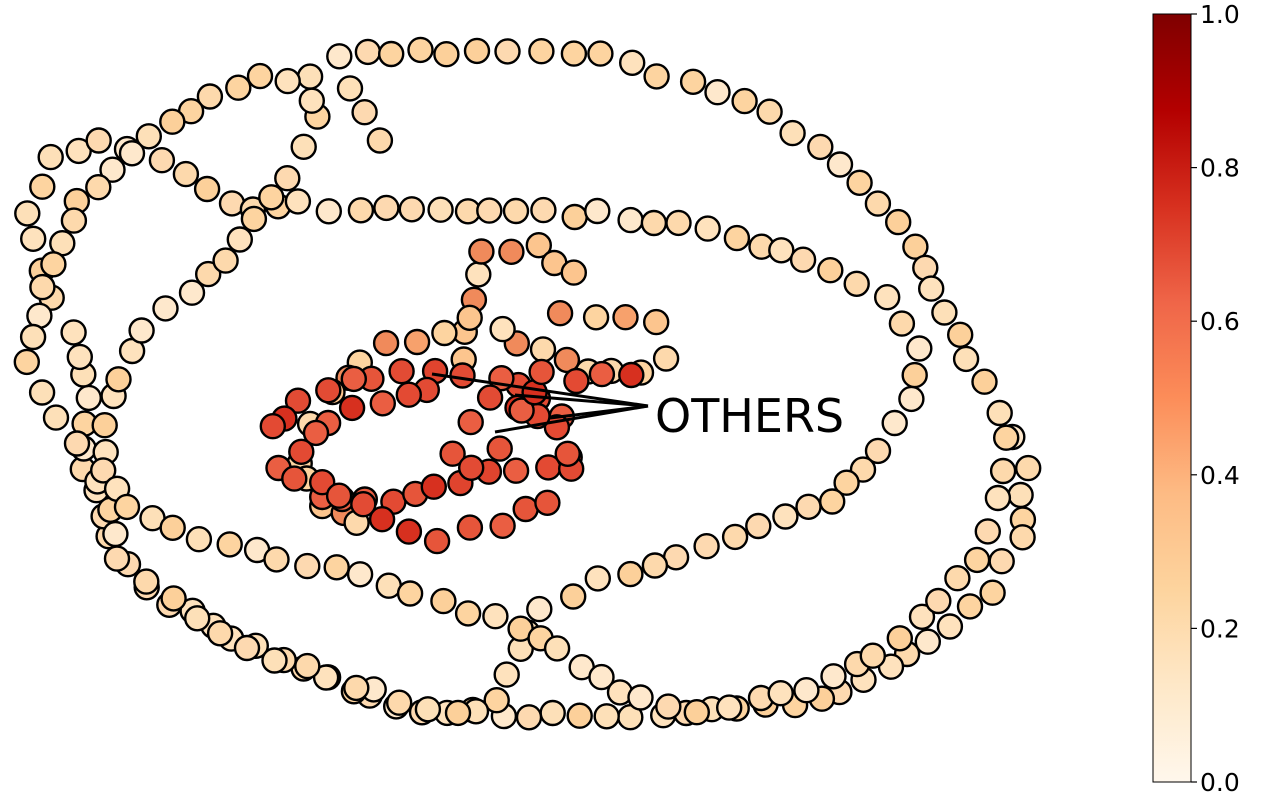 Image resolution: width=1267 pixels, height=807 pixels. What do you see at coordinates (1215, 398) in the screenshot?
I see `colorbar-ticks: 0.0 0.2 0.4 0.6 0.8 1.0` at bounding box center [1215, 398].